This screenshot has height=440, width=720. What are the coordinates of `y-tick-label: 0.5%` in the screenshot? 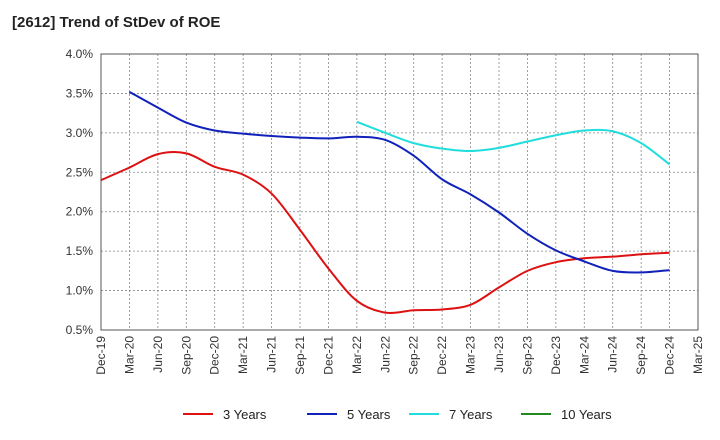 It's located at (80, 330).